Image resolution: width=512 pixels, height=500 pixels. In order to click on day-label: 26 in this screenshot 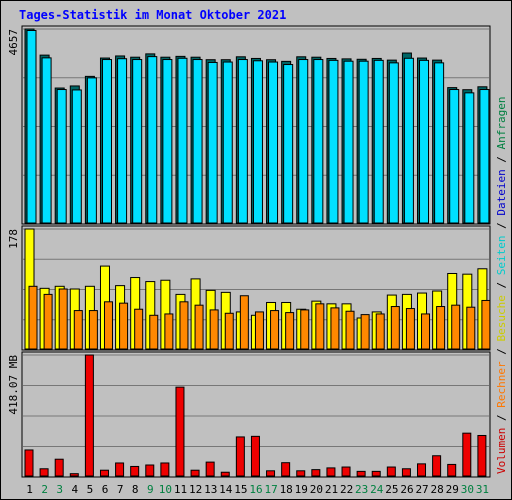, I will do `click(406, 489)`.